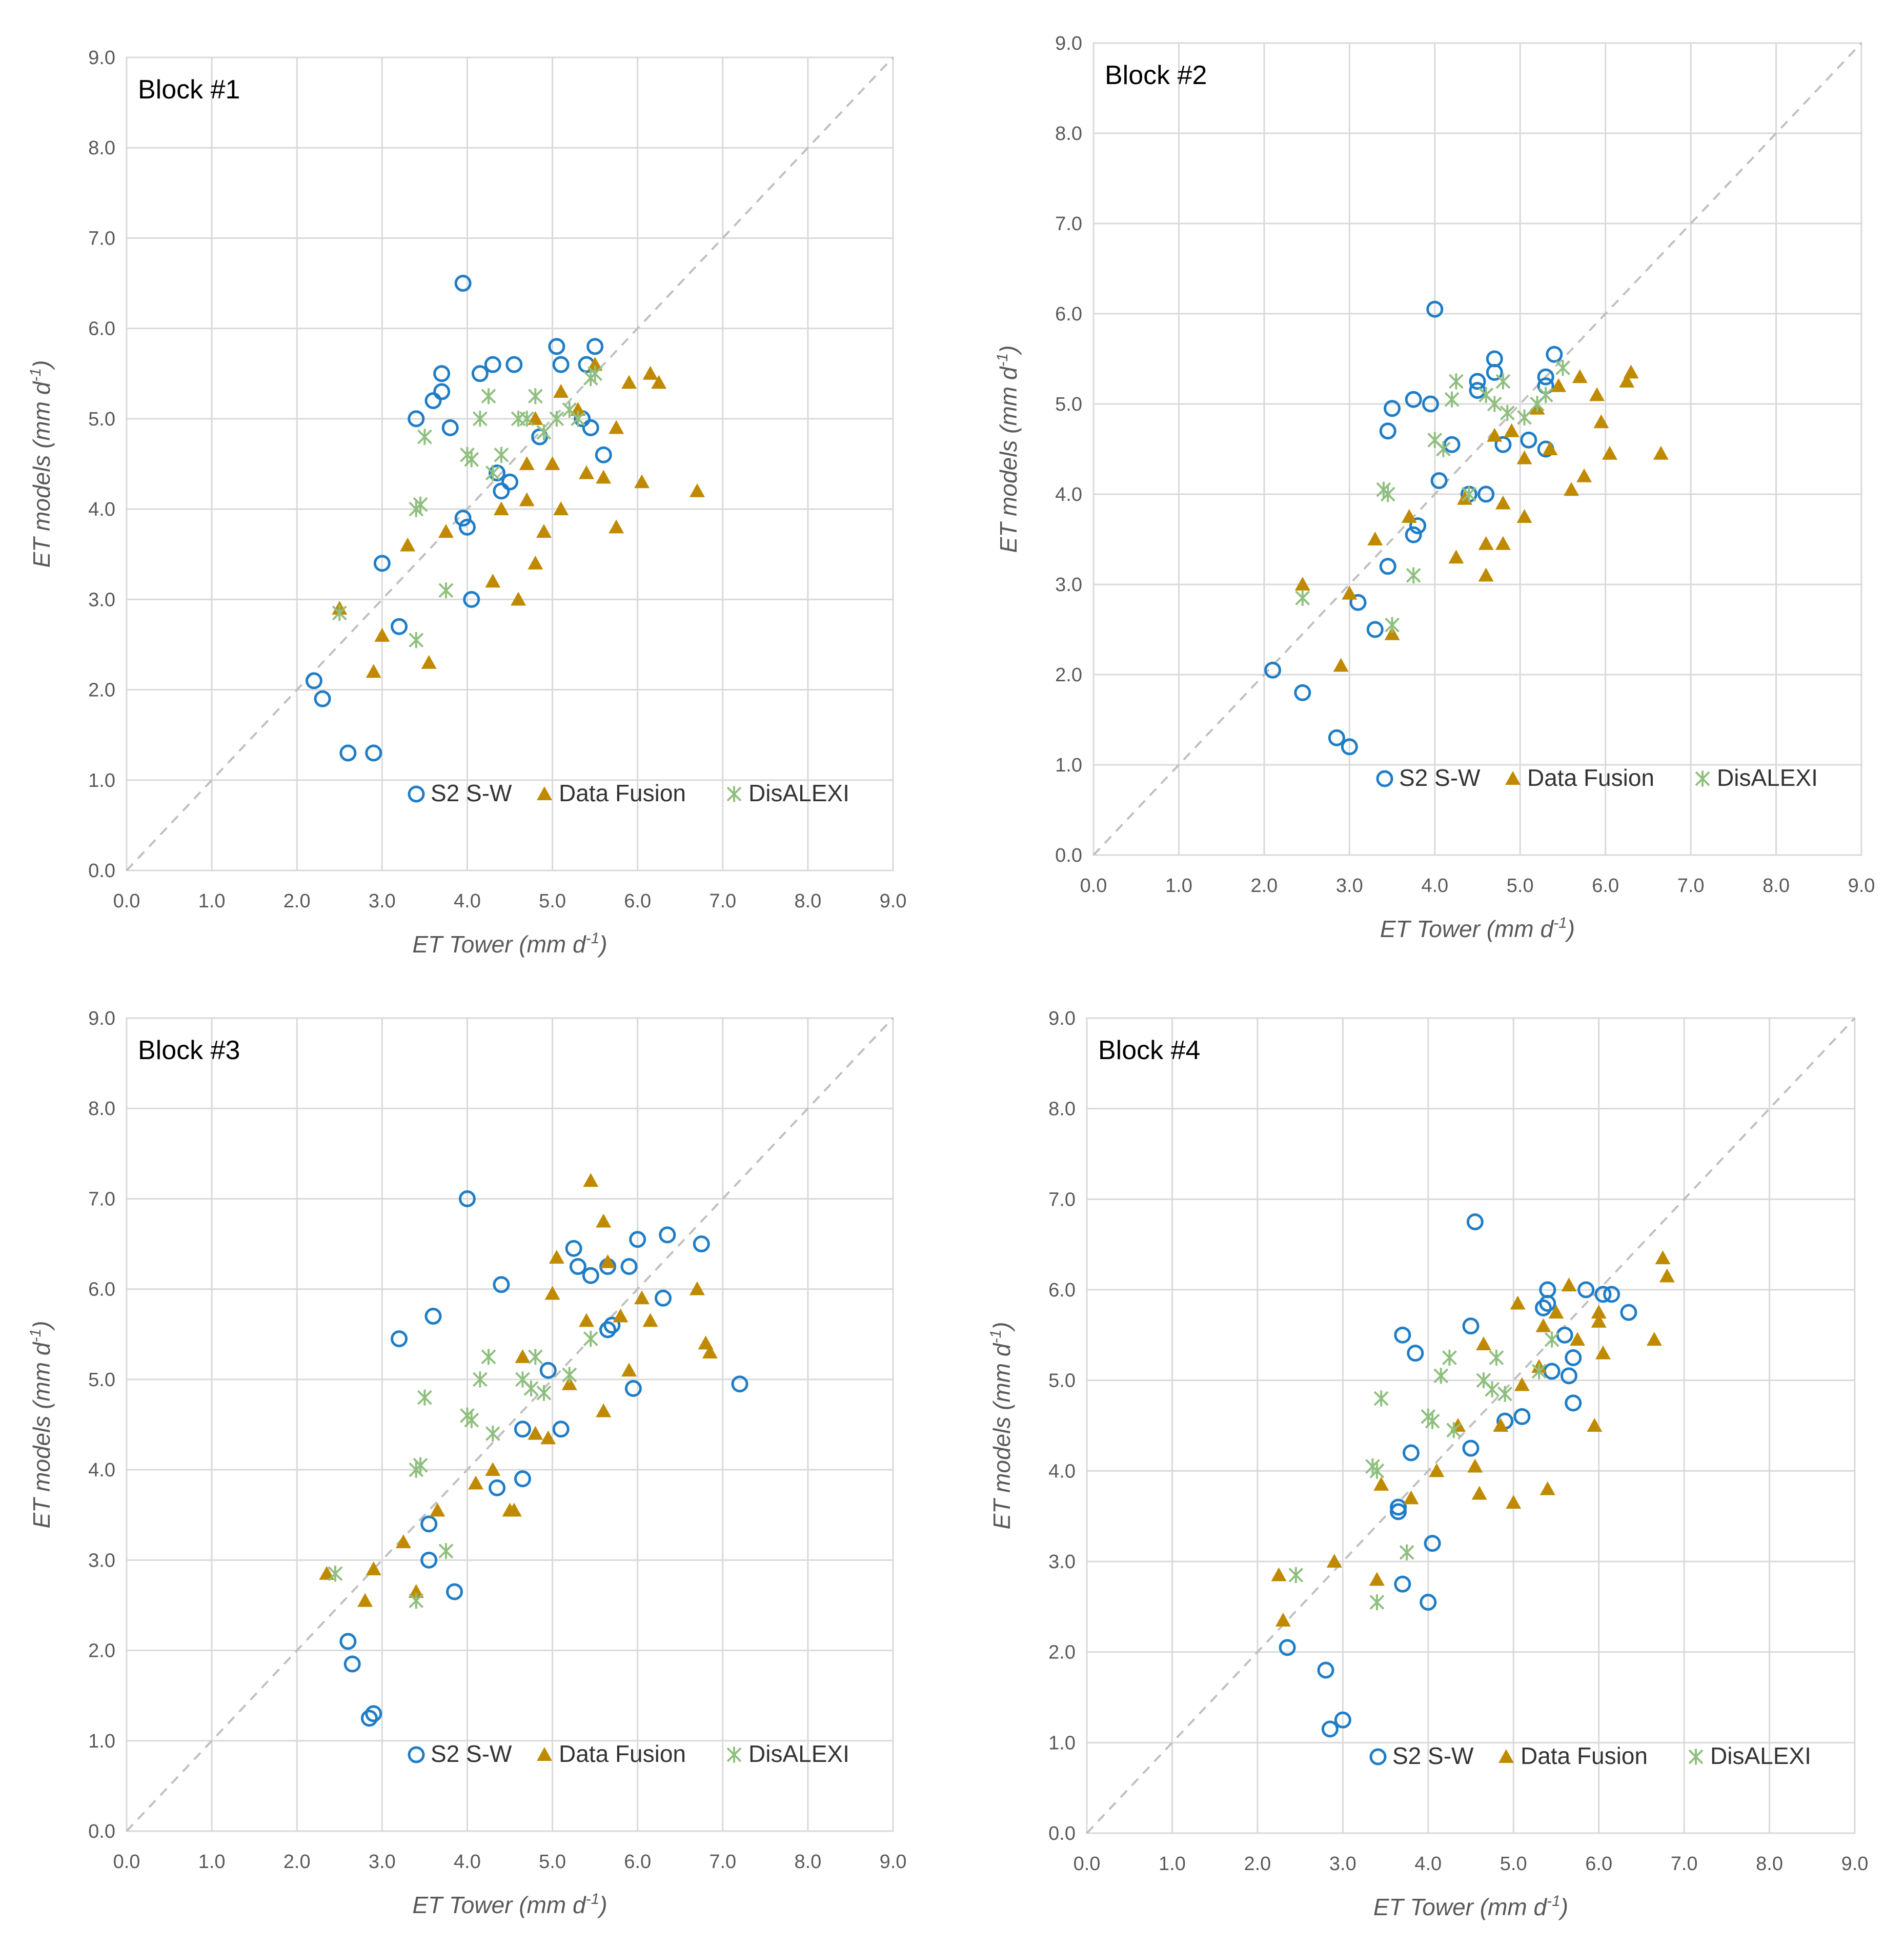  I want to click on legend-marker, so click(1696, 1757).